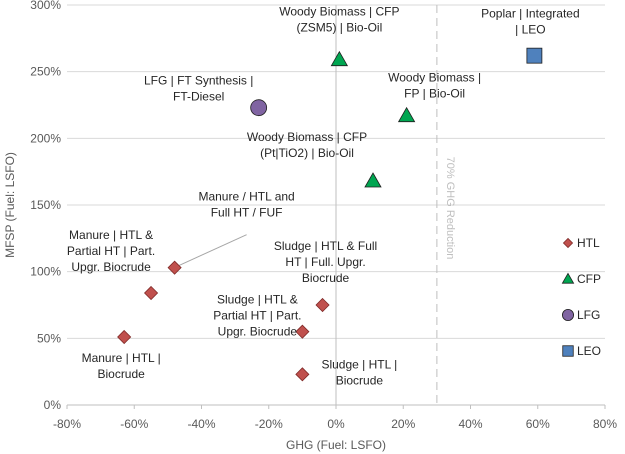 The width and height of the screenshot is (625, 454). Describe the element at coordinates (246, 197) in the screenshot. I see `point-label-line: Manure / HTL and` at that location.